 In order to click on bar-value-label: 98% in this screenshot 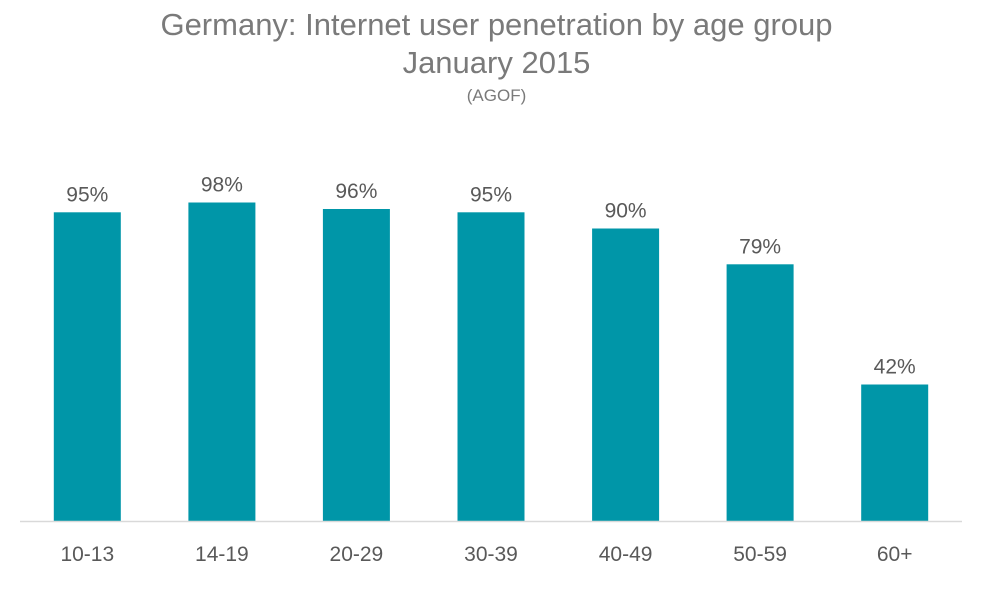, I will do `click(222, 185)`.